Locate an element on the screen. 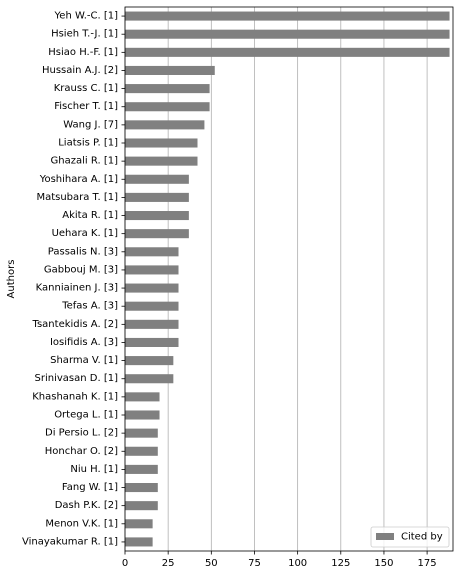 This screenshot has width=467, height=580. x-tick-label-0: 0 is located at coordinates (125, 563).